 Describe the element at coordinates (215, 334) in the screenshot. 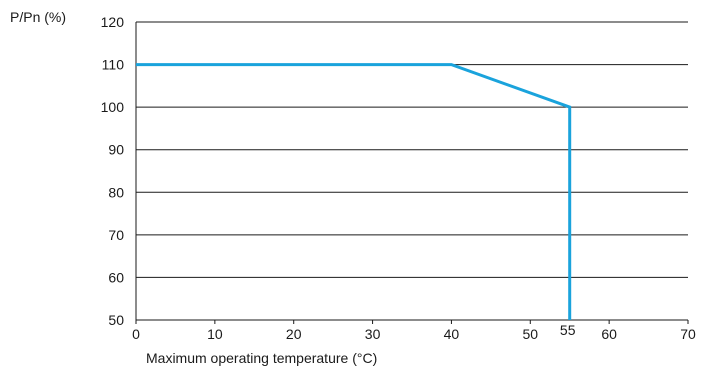

I see `x-tick-label-10: 10` at that location.